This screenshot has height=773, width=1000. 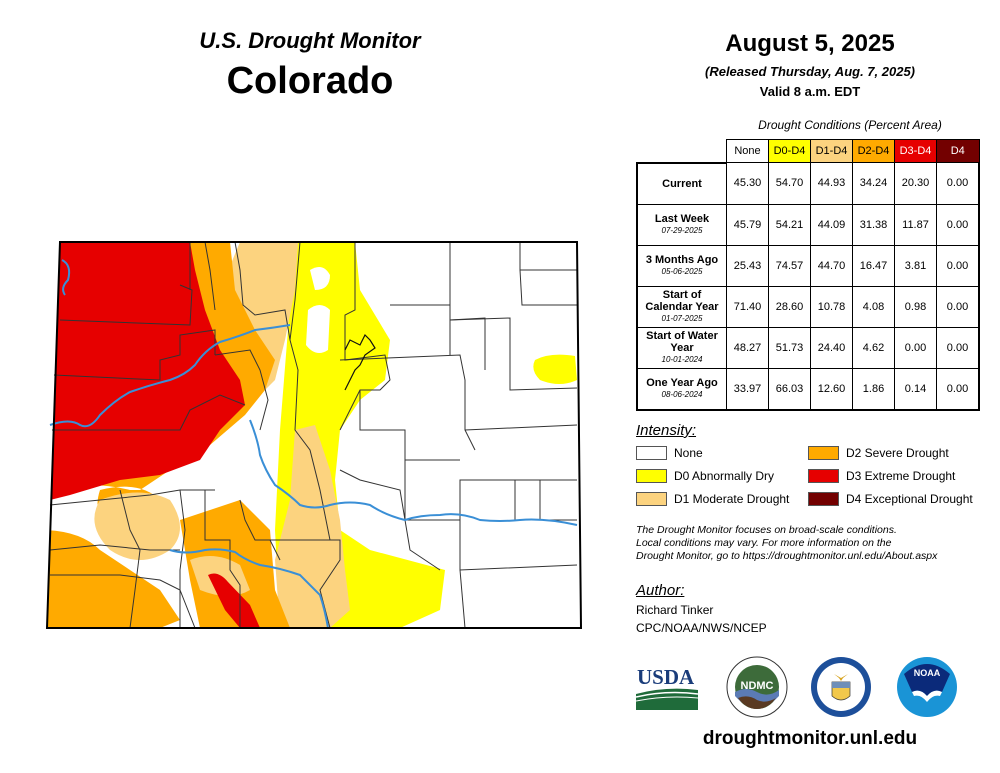 I want to click on legend-item-d2: D2 Severe Drought, so click(x=890, y=453).